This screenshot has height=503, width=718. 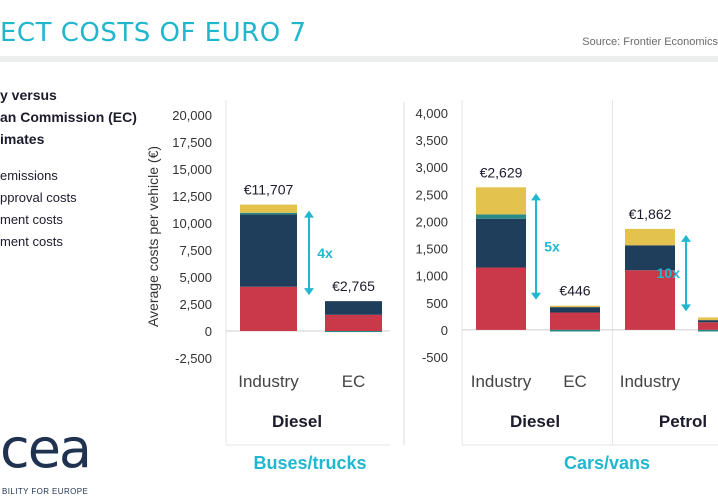 I want to click on y-tick-label: 7,500, so click(x=195, y=250).